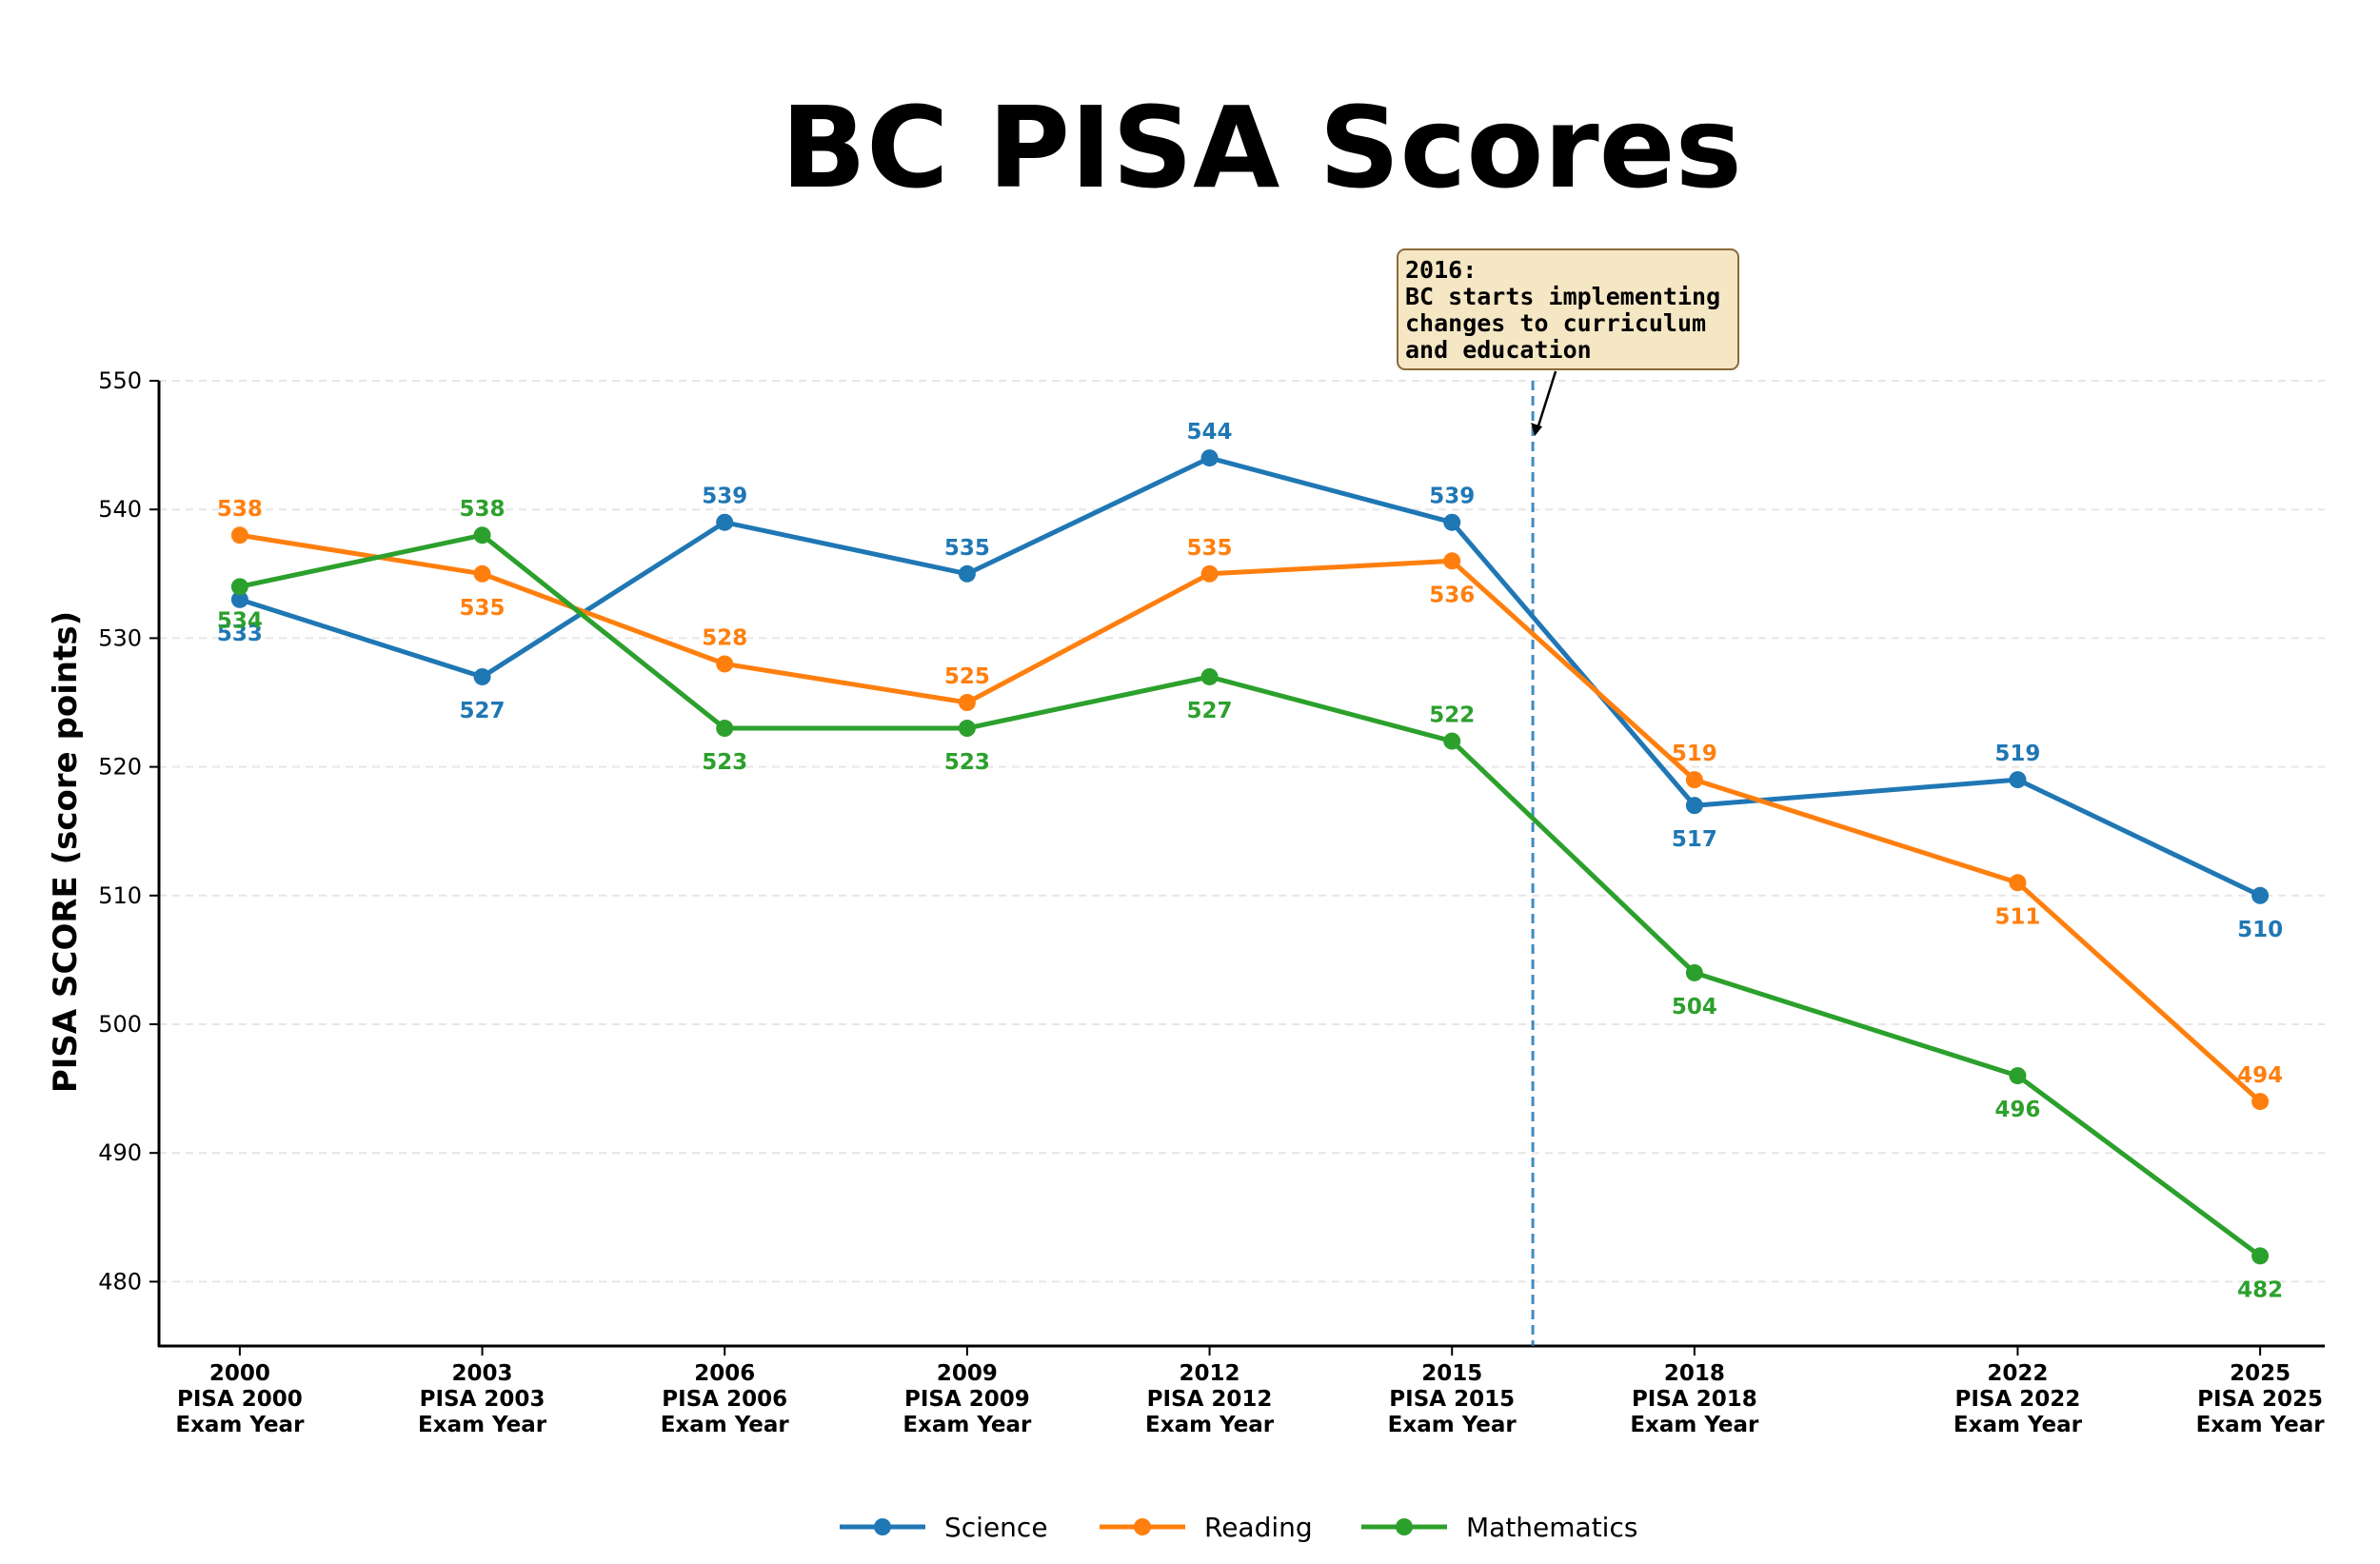 The image size is (2380, 1564). I want to click on x-tick-label: 2018 PISA 2018 Exam Year, so click(1694, 1399).